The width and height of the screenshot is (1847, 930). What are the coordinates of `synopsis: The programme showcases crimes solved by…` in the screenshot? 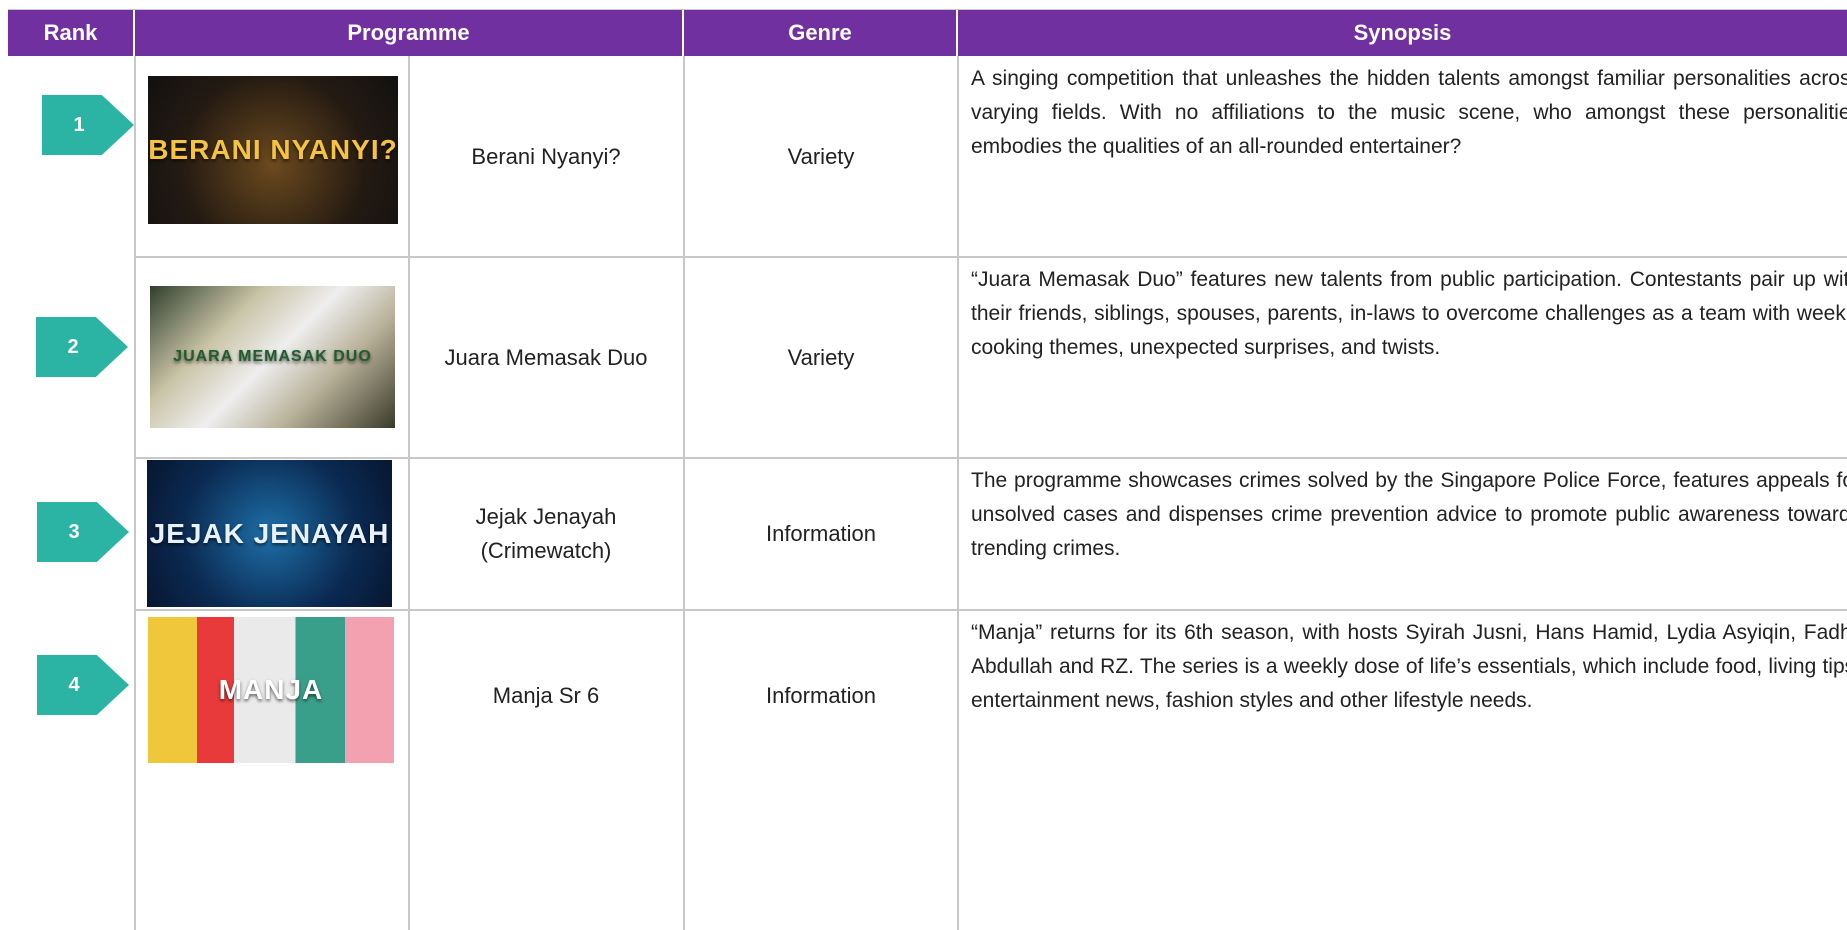 It's located at (1409, 514).